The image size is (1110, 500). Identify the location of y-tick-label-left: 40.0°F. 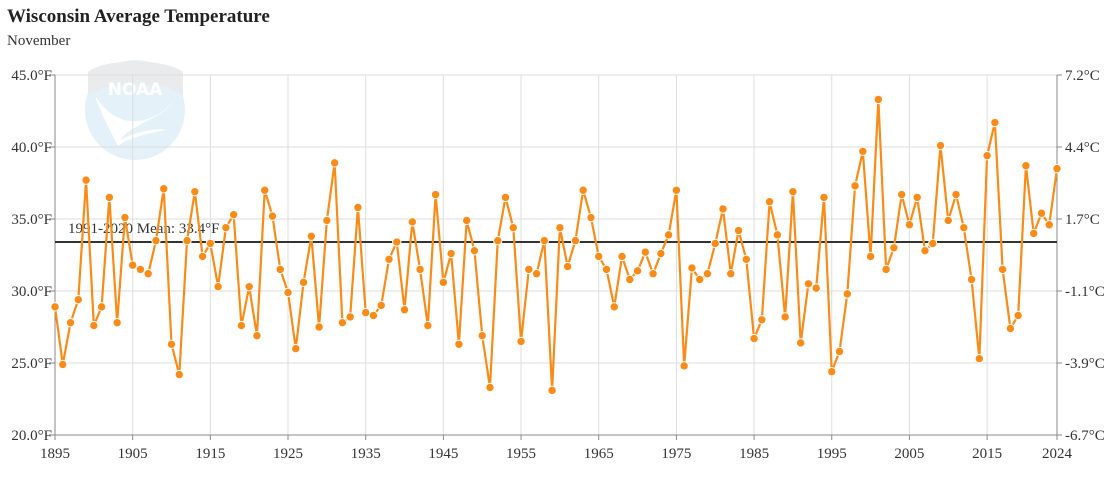
(31, 148).